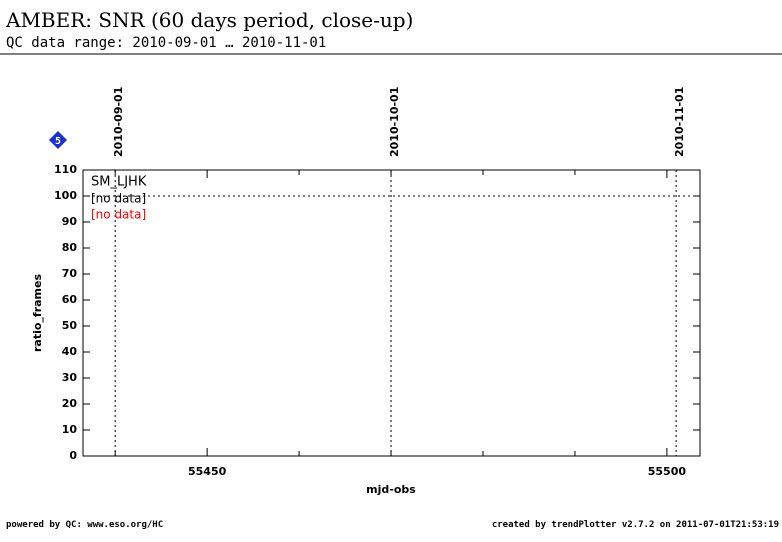 The image size is (782, 542). Describe the element at coordinates (37, 313) in the screenshot. I see `y-axis-label: ratio_frames` at that location.